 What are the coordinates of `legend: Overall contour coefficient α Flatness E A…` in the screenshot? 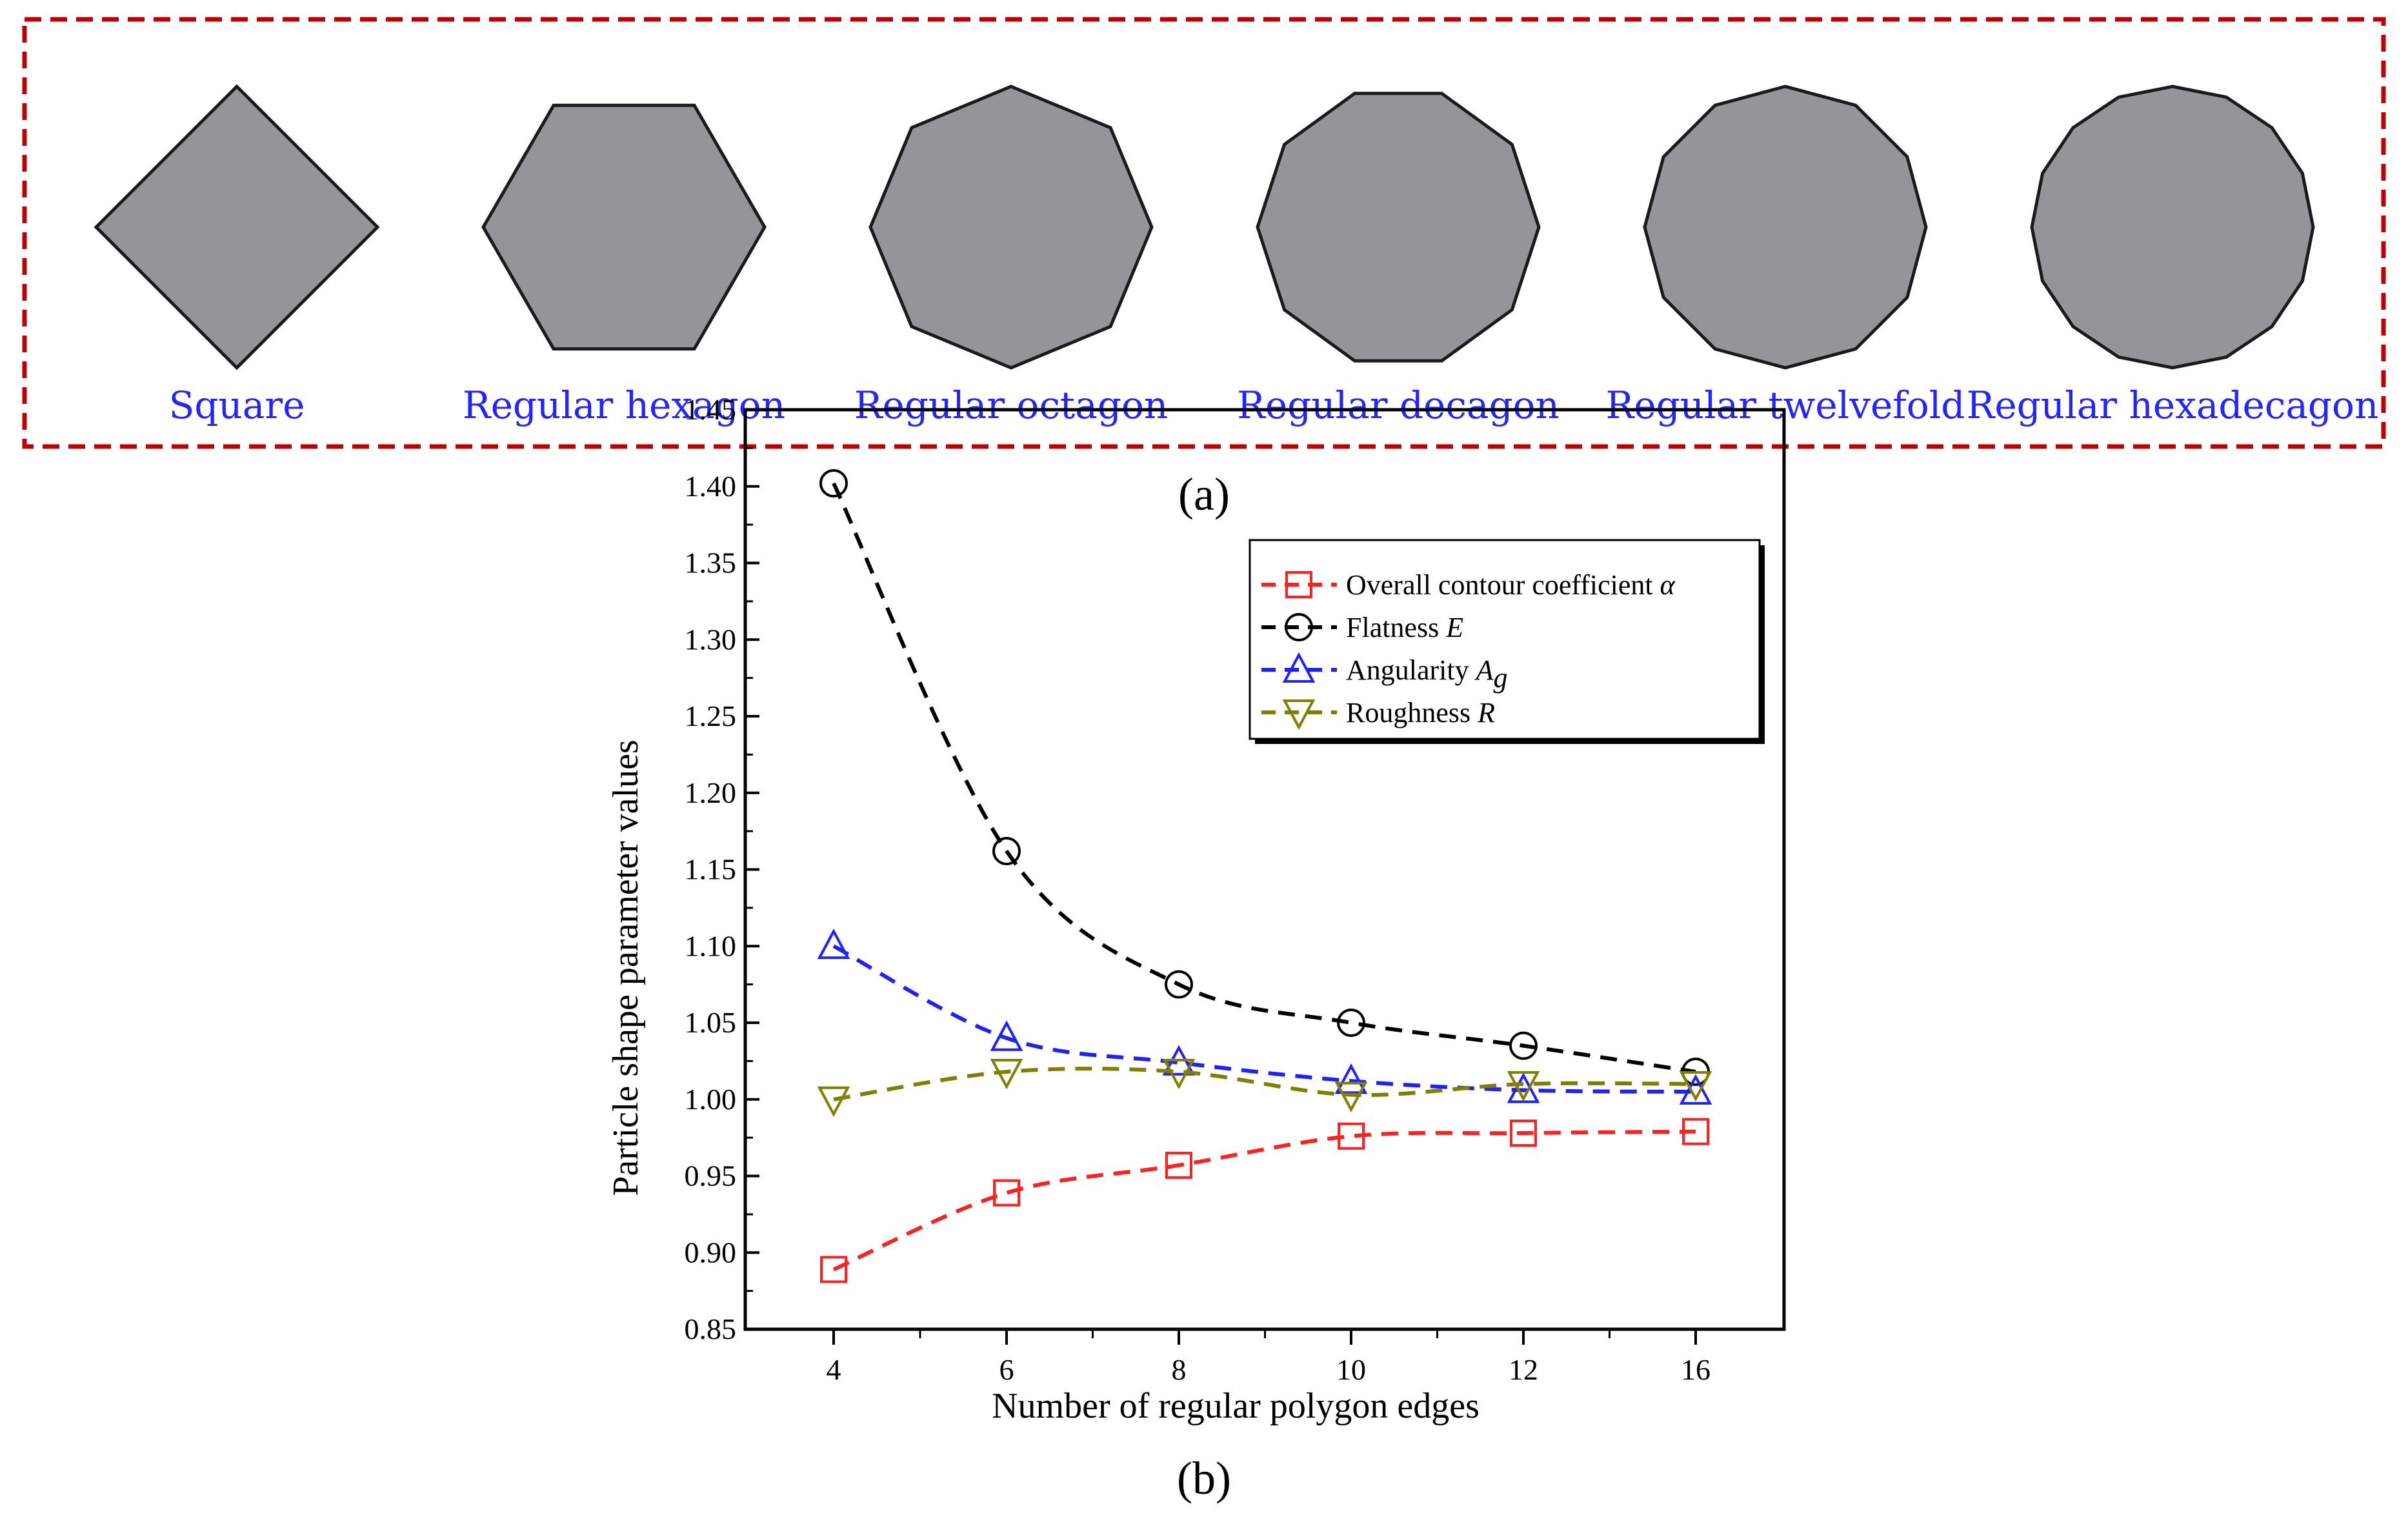 It's located at (1507, 641).